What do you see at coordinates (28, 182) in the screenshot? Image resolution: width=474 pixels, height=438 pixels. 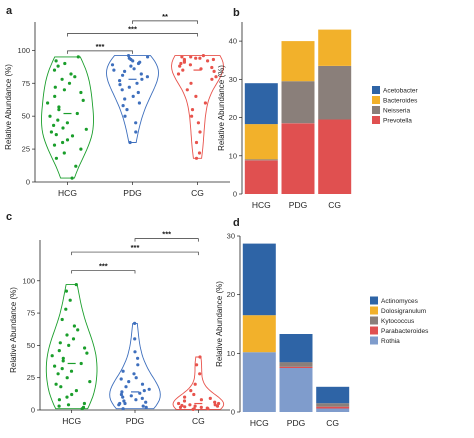 I see `y-tick-label: 0` at bounding box center [28, 182].